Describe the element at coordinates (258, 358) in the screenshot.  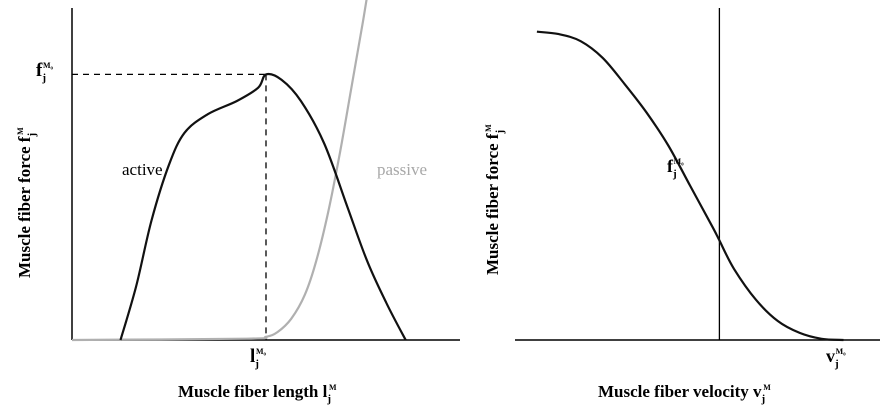
I see `x-tick-label: ljM₀` at that location.